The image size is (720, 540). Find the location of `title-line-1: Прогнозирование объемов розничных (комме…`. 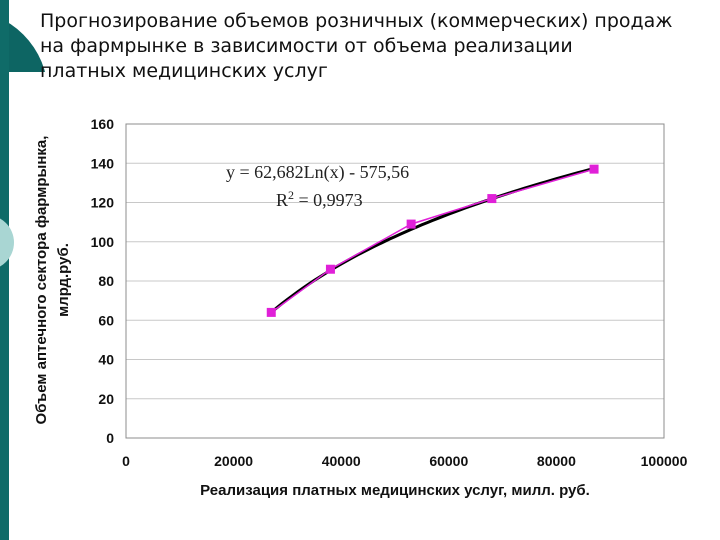

title-line-1: Прогнозирование объемов розничных (комме… is located at coordinates (356, 21).